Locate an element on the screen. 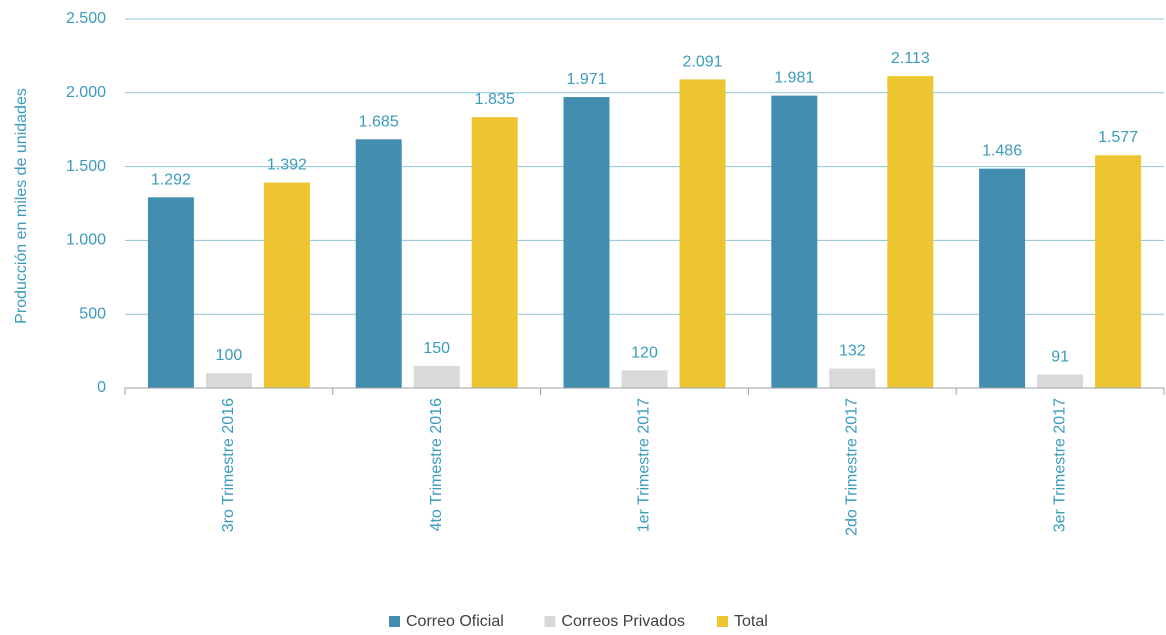  data-label: 1.971 is located at coordinates (586, 79).